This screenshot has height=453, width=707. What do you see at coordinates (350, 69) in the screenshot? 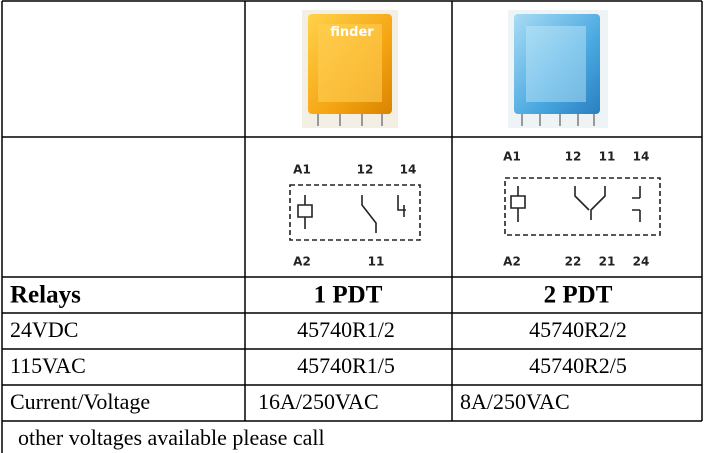
I see `relay-photo-1pdt: finder` at bounding box center [350, 69].